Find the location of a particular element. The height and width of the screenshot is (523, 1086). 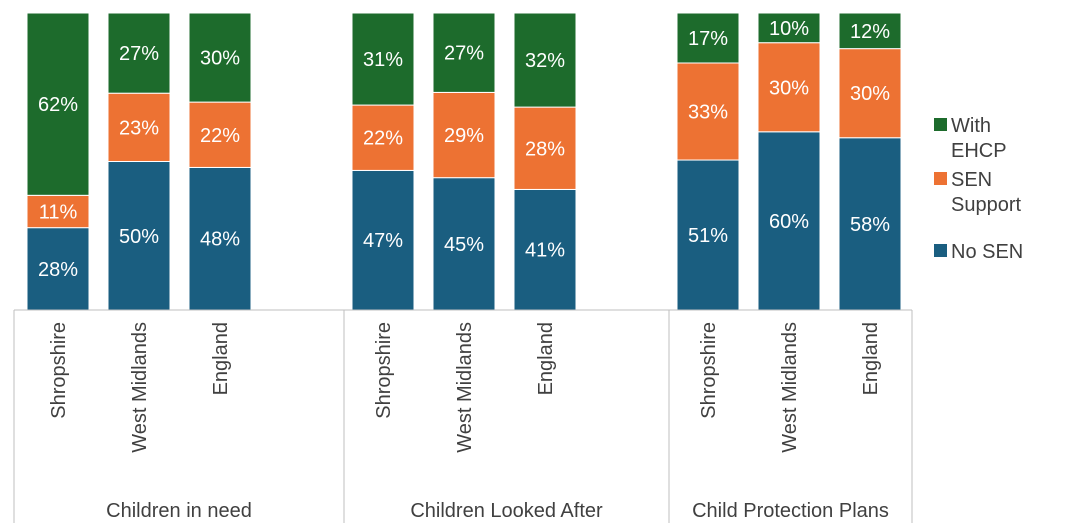

data-label: 12% is located at coordinates (870, 32).